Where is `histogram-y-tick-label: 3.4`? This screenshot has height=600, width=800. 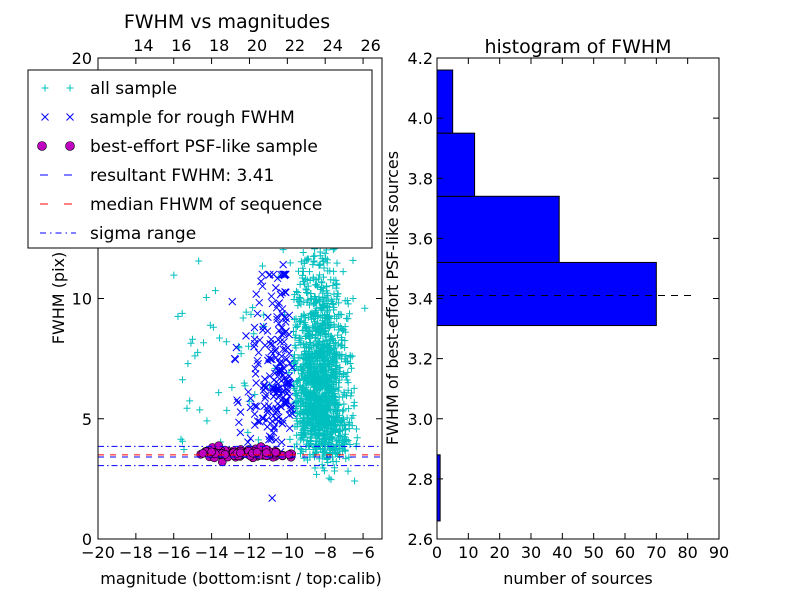 histogram-y-tick-label: 3.4 is located at coordinates (420, 299).